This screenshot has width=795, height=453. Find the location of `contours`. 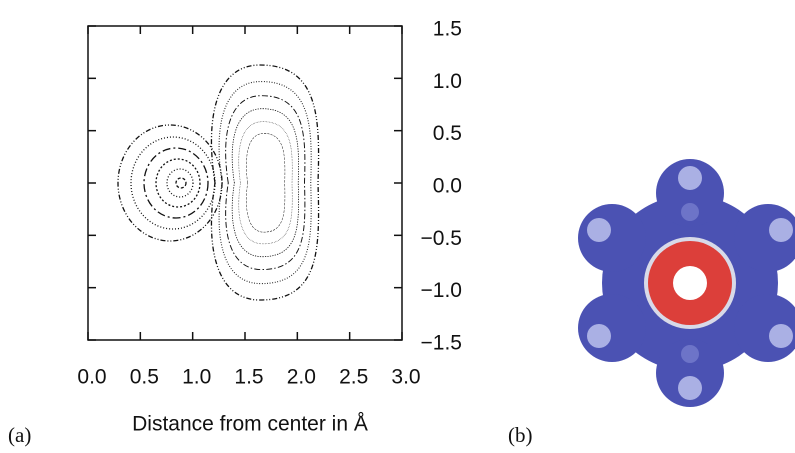

contours is located at coordinates (218, 182).